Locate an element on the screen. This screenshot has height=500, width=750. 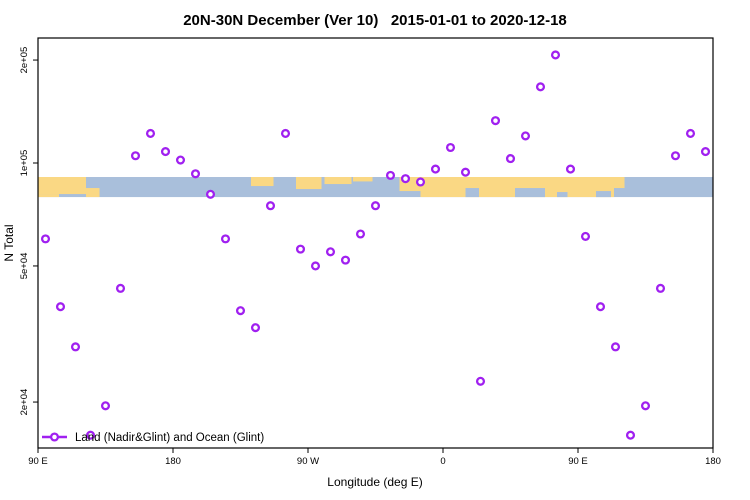
y-tick-label: 1e+05 is located at coordinates (24, 163).